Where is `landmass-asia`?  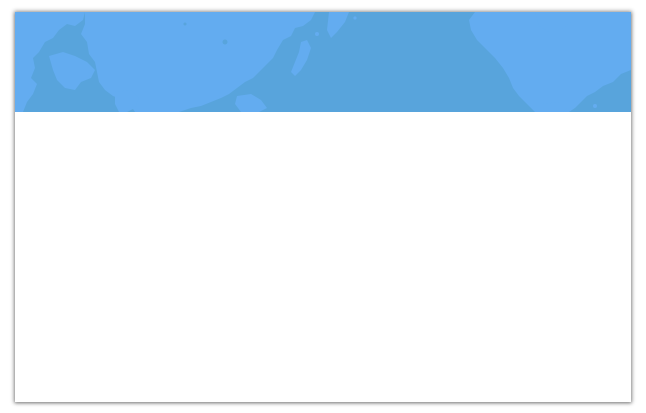
landmass-asia is located at coordinates (198, 62).